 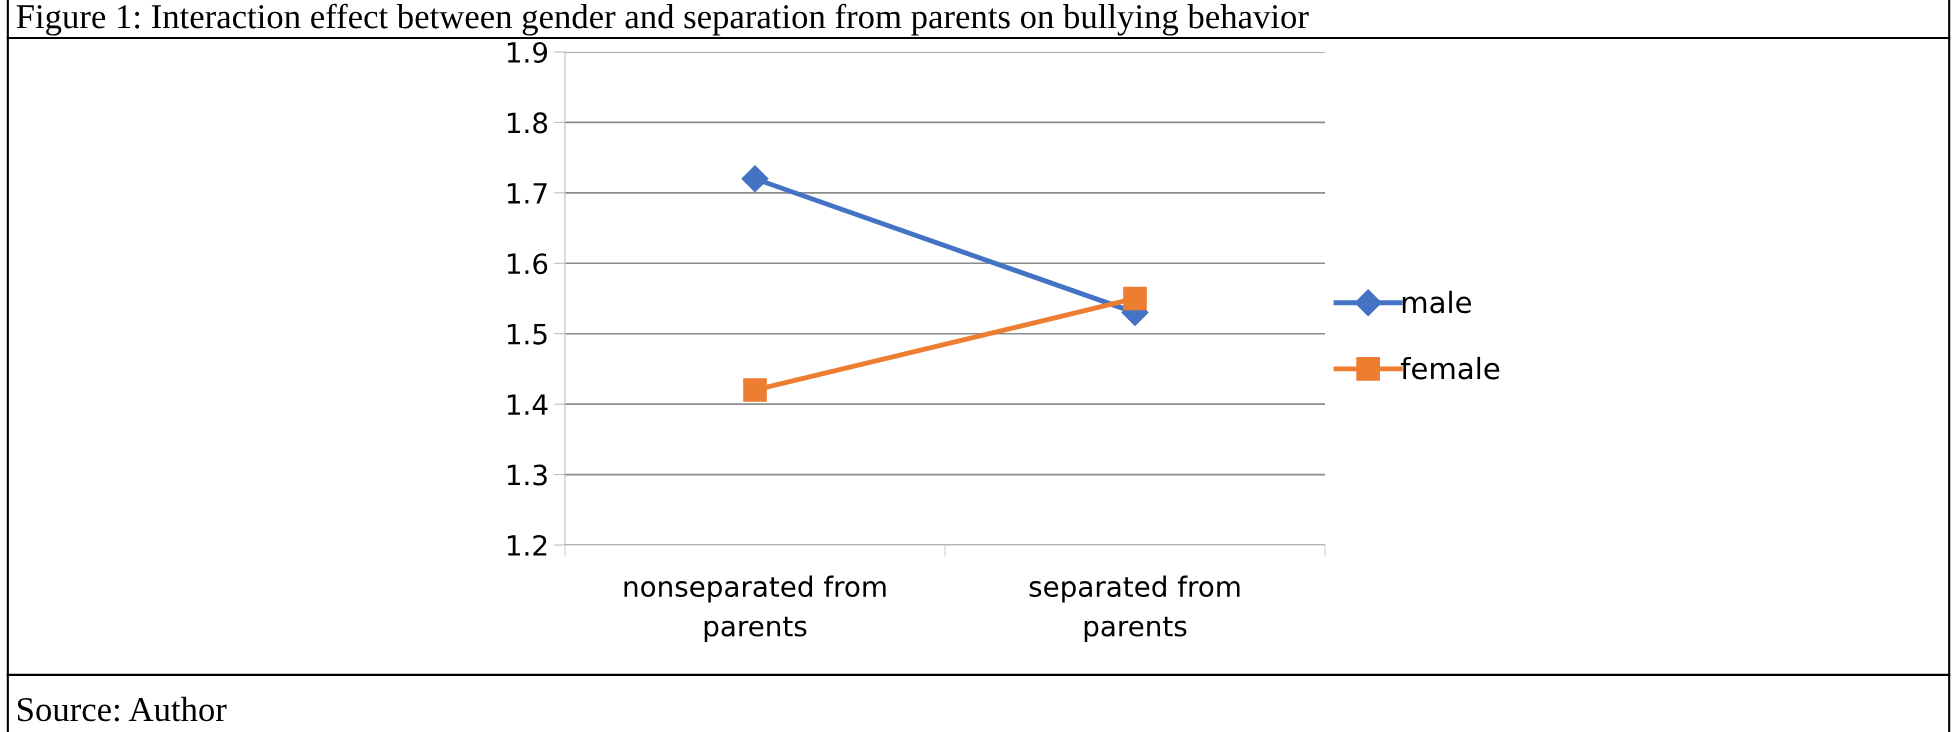 I want to click on y-tick-label: 1.6, so click(x=527, y=264).